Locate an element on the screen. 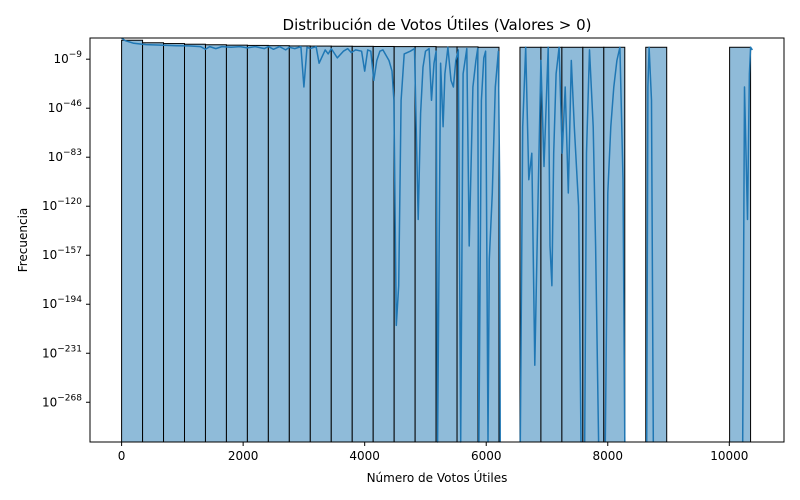 This screenshot has height=500, width=800. x-tick-label: 4000 is located at coordinates (364, 456).